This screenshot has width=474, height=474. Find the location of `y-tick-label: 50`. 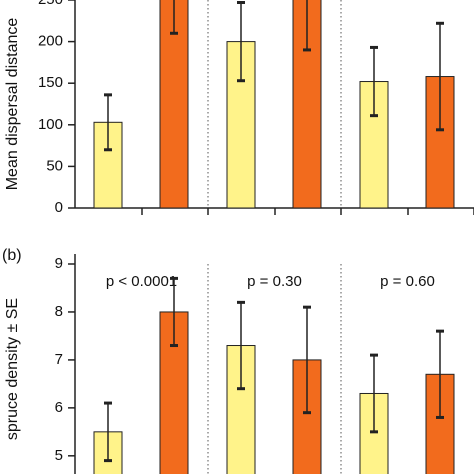

y-tick-label: 50 is located at coordinates (54, 165).